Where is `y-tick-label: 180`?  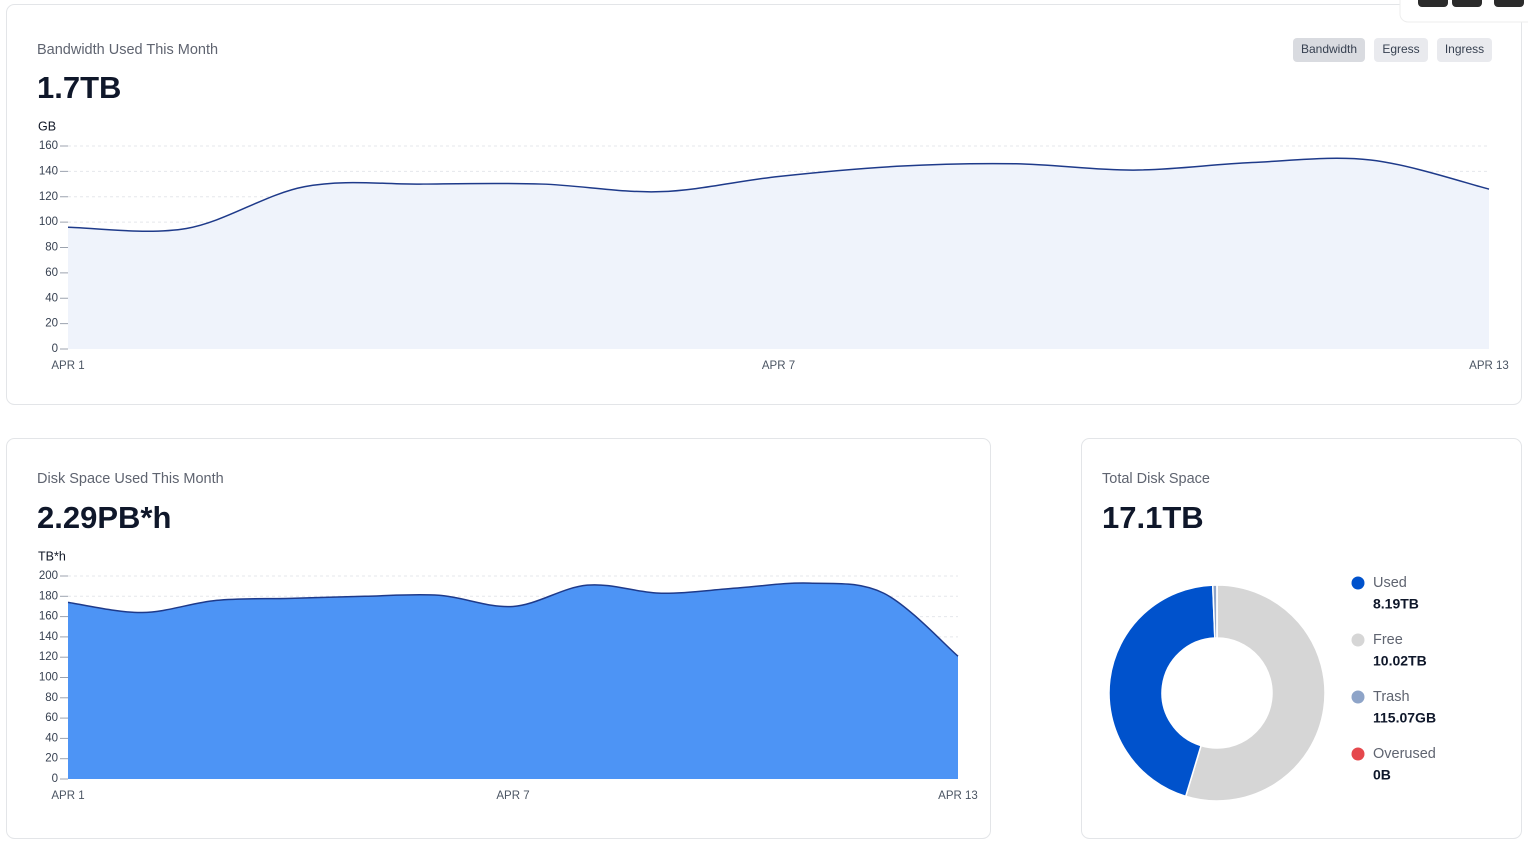
y-tick-label: 180 is located at coordinates (48, 596).